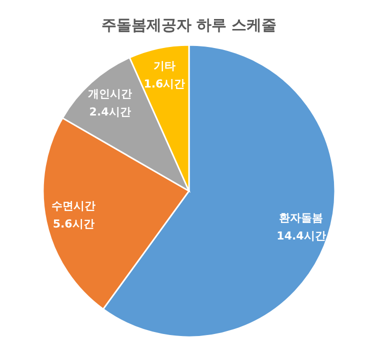 This screenshot has width=378, height=341. What do you see at coordinates (73, 224) in the screenshot?
I see `data-label: 5.6시간` at bounding box center [73, 224].